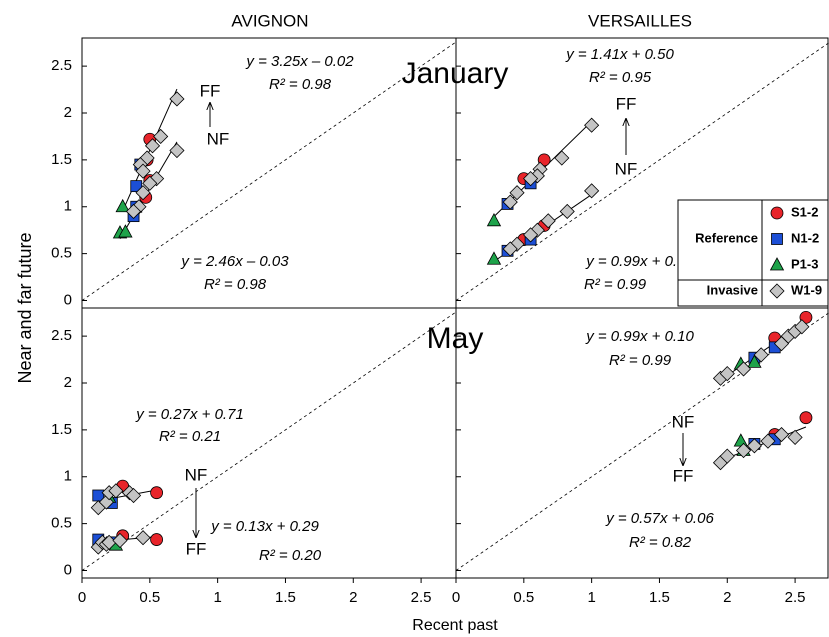  Describe the element at coordinates (25, 307) in the screenshot. I see `y-axis-label: Near and far future` at that location.